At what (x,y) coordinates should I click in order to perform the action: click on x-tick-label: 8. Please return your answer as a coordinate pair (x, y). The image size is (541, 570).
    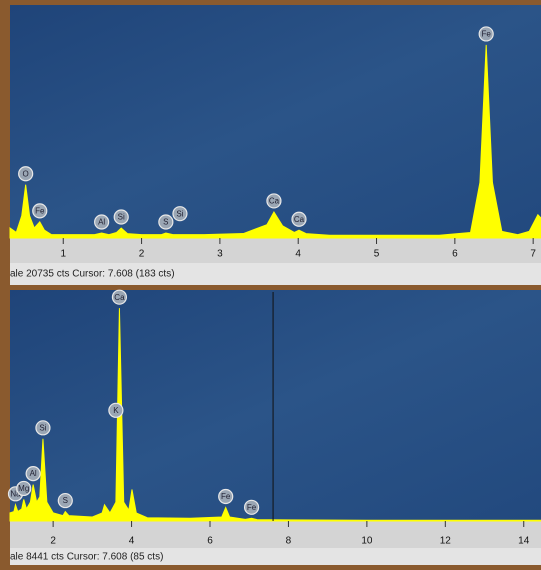
    Looking at the image, I should click on (289, 541).